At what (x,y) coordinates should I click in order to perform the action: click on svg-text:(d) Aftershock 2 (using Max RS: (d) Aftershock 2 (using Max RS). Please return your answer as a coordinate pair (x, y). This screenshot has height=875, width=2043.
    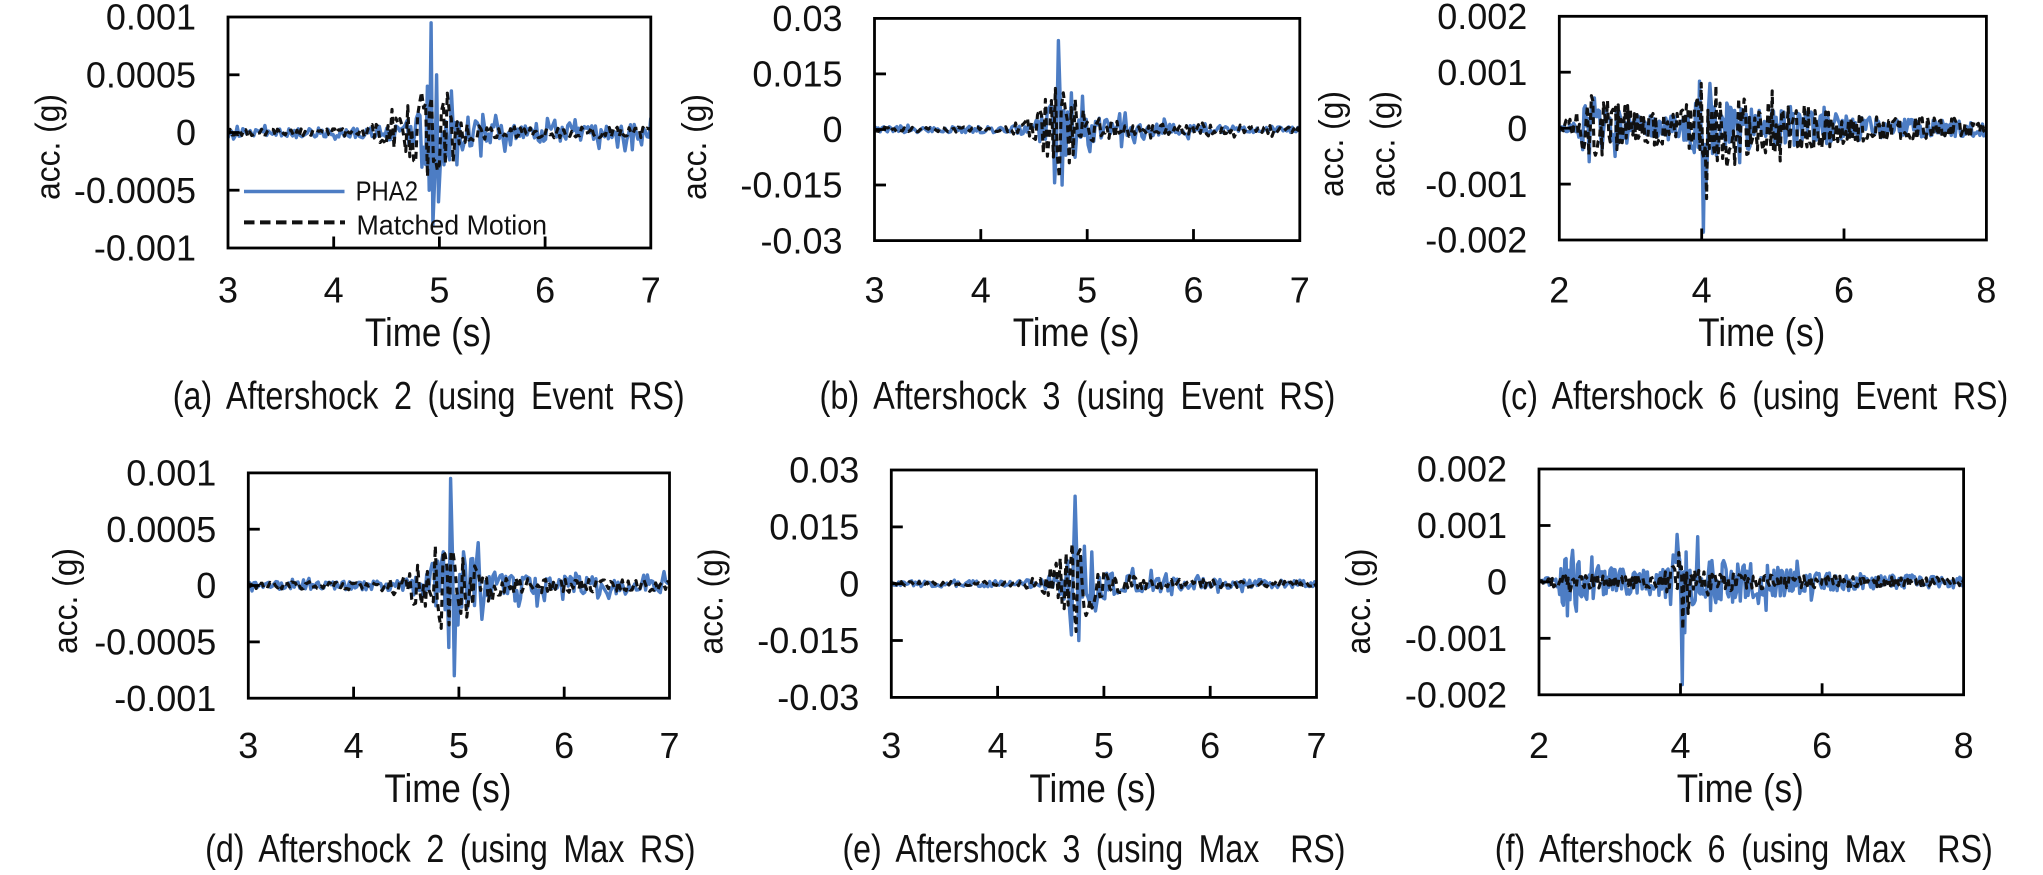
    Looking at the image, I should click on (450, 849).